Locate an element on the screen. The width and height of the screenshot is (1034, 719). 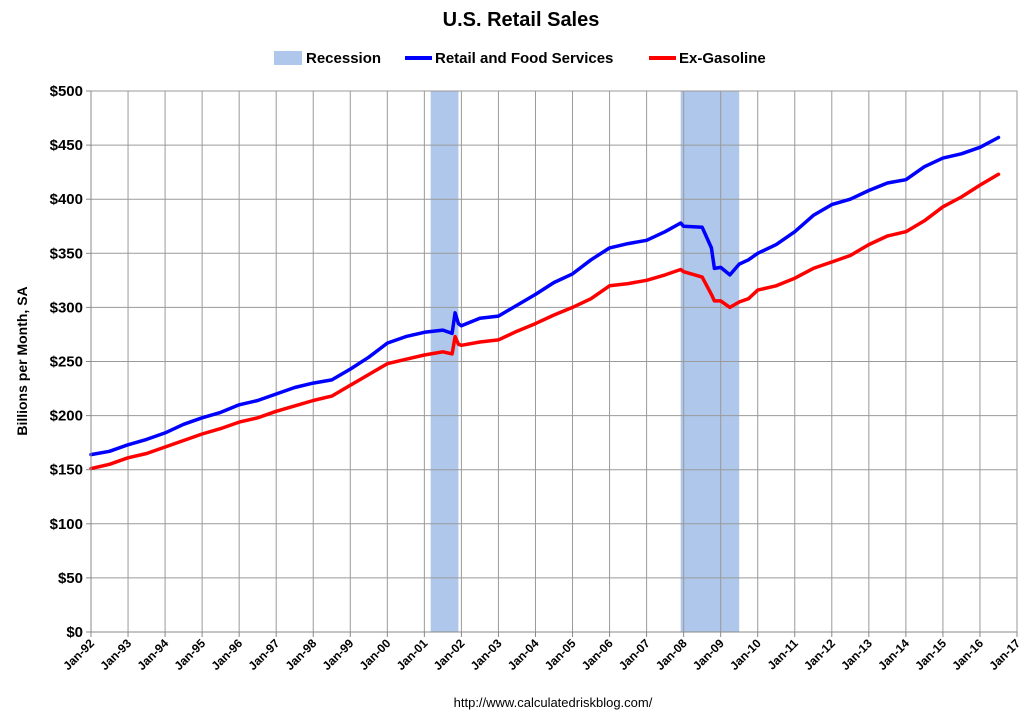
source-url: http://www.calculatedriskblog.com/ is located at coordinates (553, 702).